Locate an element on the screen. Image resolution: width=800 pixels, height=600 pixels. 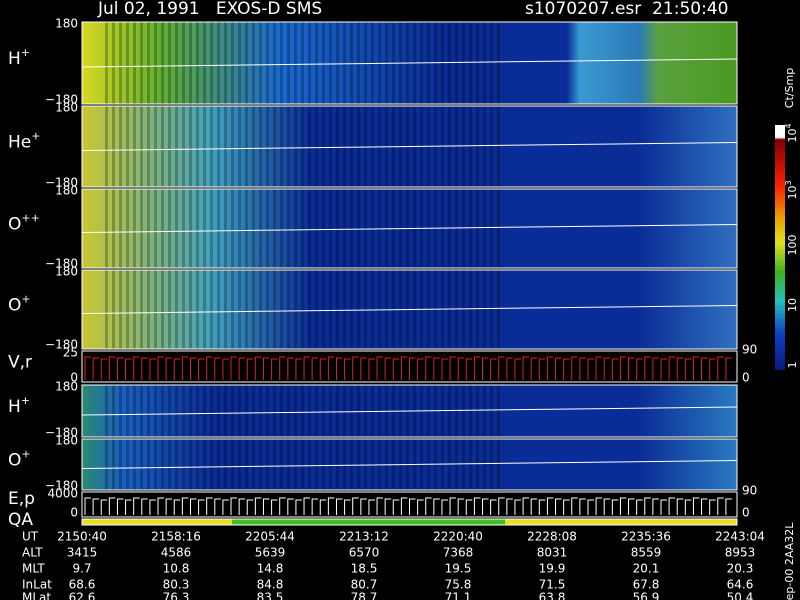
cell: 20.3 is located at coordinates (740, 569).